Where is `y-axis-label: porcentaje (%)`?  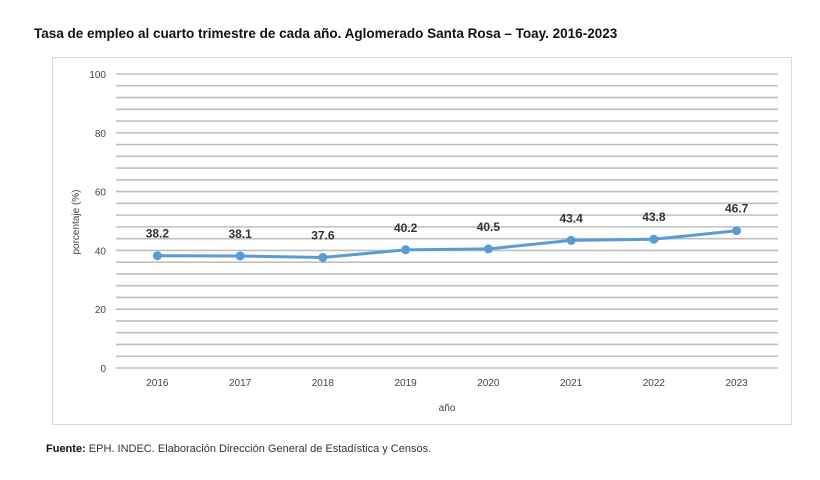
y-axis-label: porcentaje (%) is located at coordinates (76, 221).